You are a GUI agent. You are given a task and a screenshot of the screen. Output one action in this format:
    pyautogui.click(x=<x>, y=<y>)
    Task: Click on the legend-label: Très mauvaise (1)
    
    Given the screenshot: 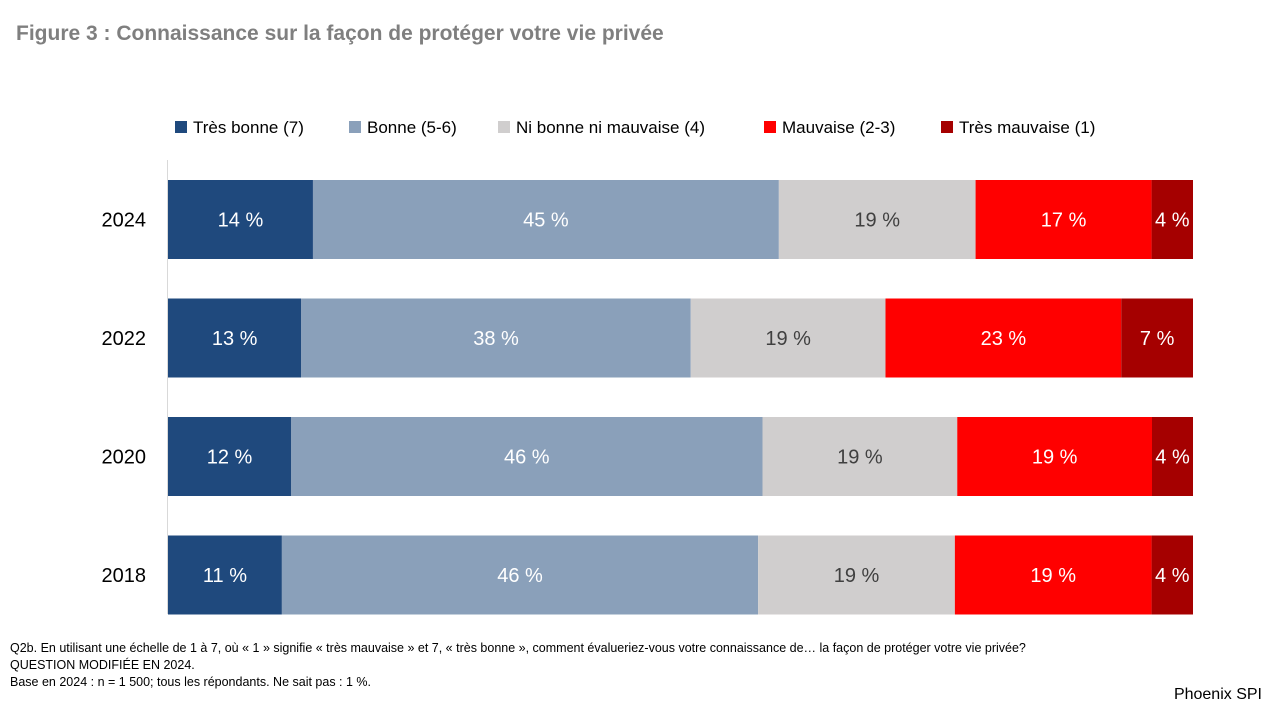 What is the action you would take?
    pyautogui.click(x=1027, y=127)
    